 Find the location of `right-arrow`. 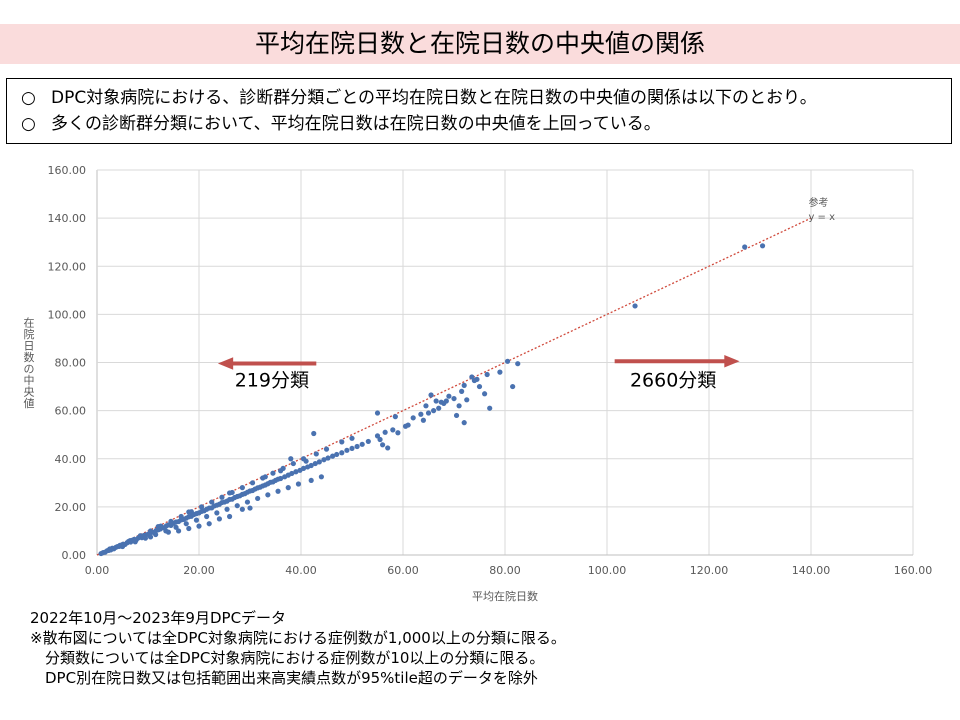

right-arrow is located at coordinates (677, 361).